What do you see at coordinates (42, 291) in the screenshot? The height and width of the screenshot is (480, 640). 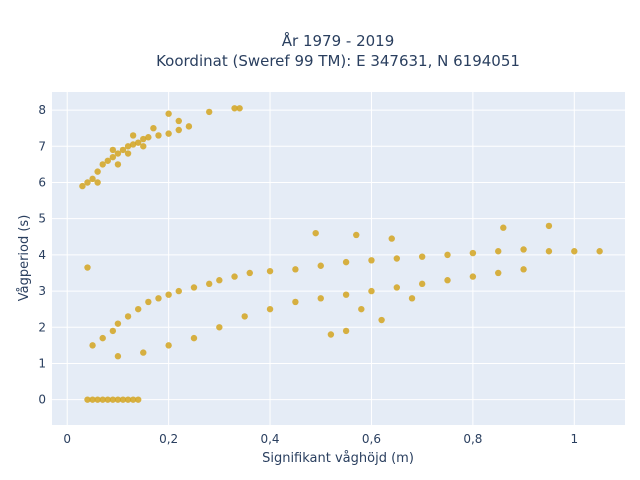 I see `y-tick-label: 3` at bounding box center [42, 291].